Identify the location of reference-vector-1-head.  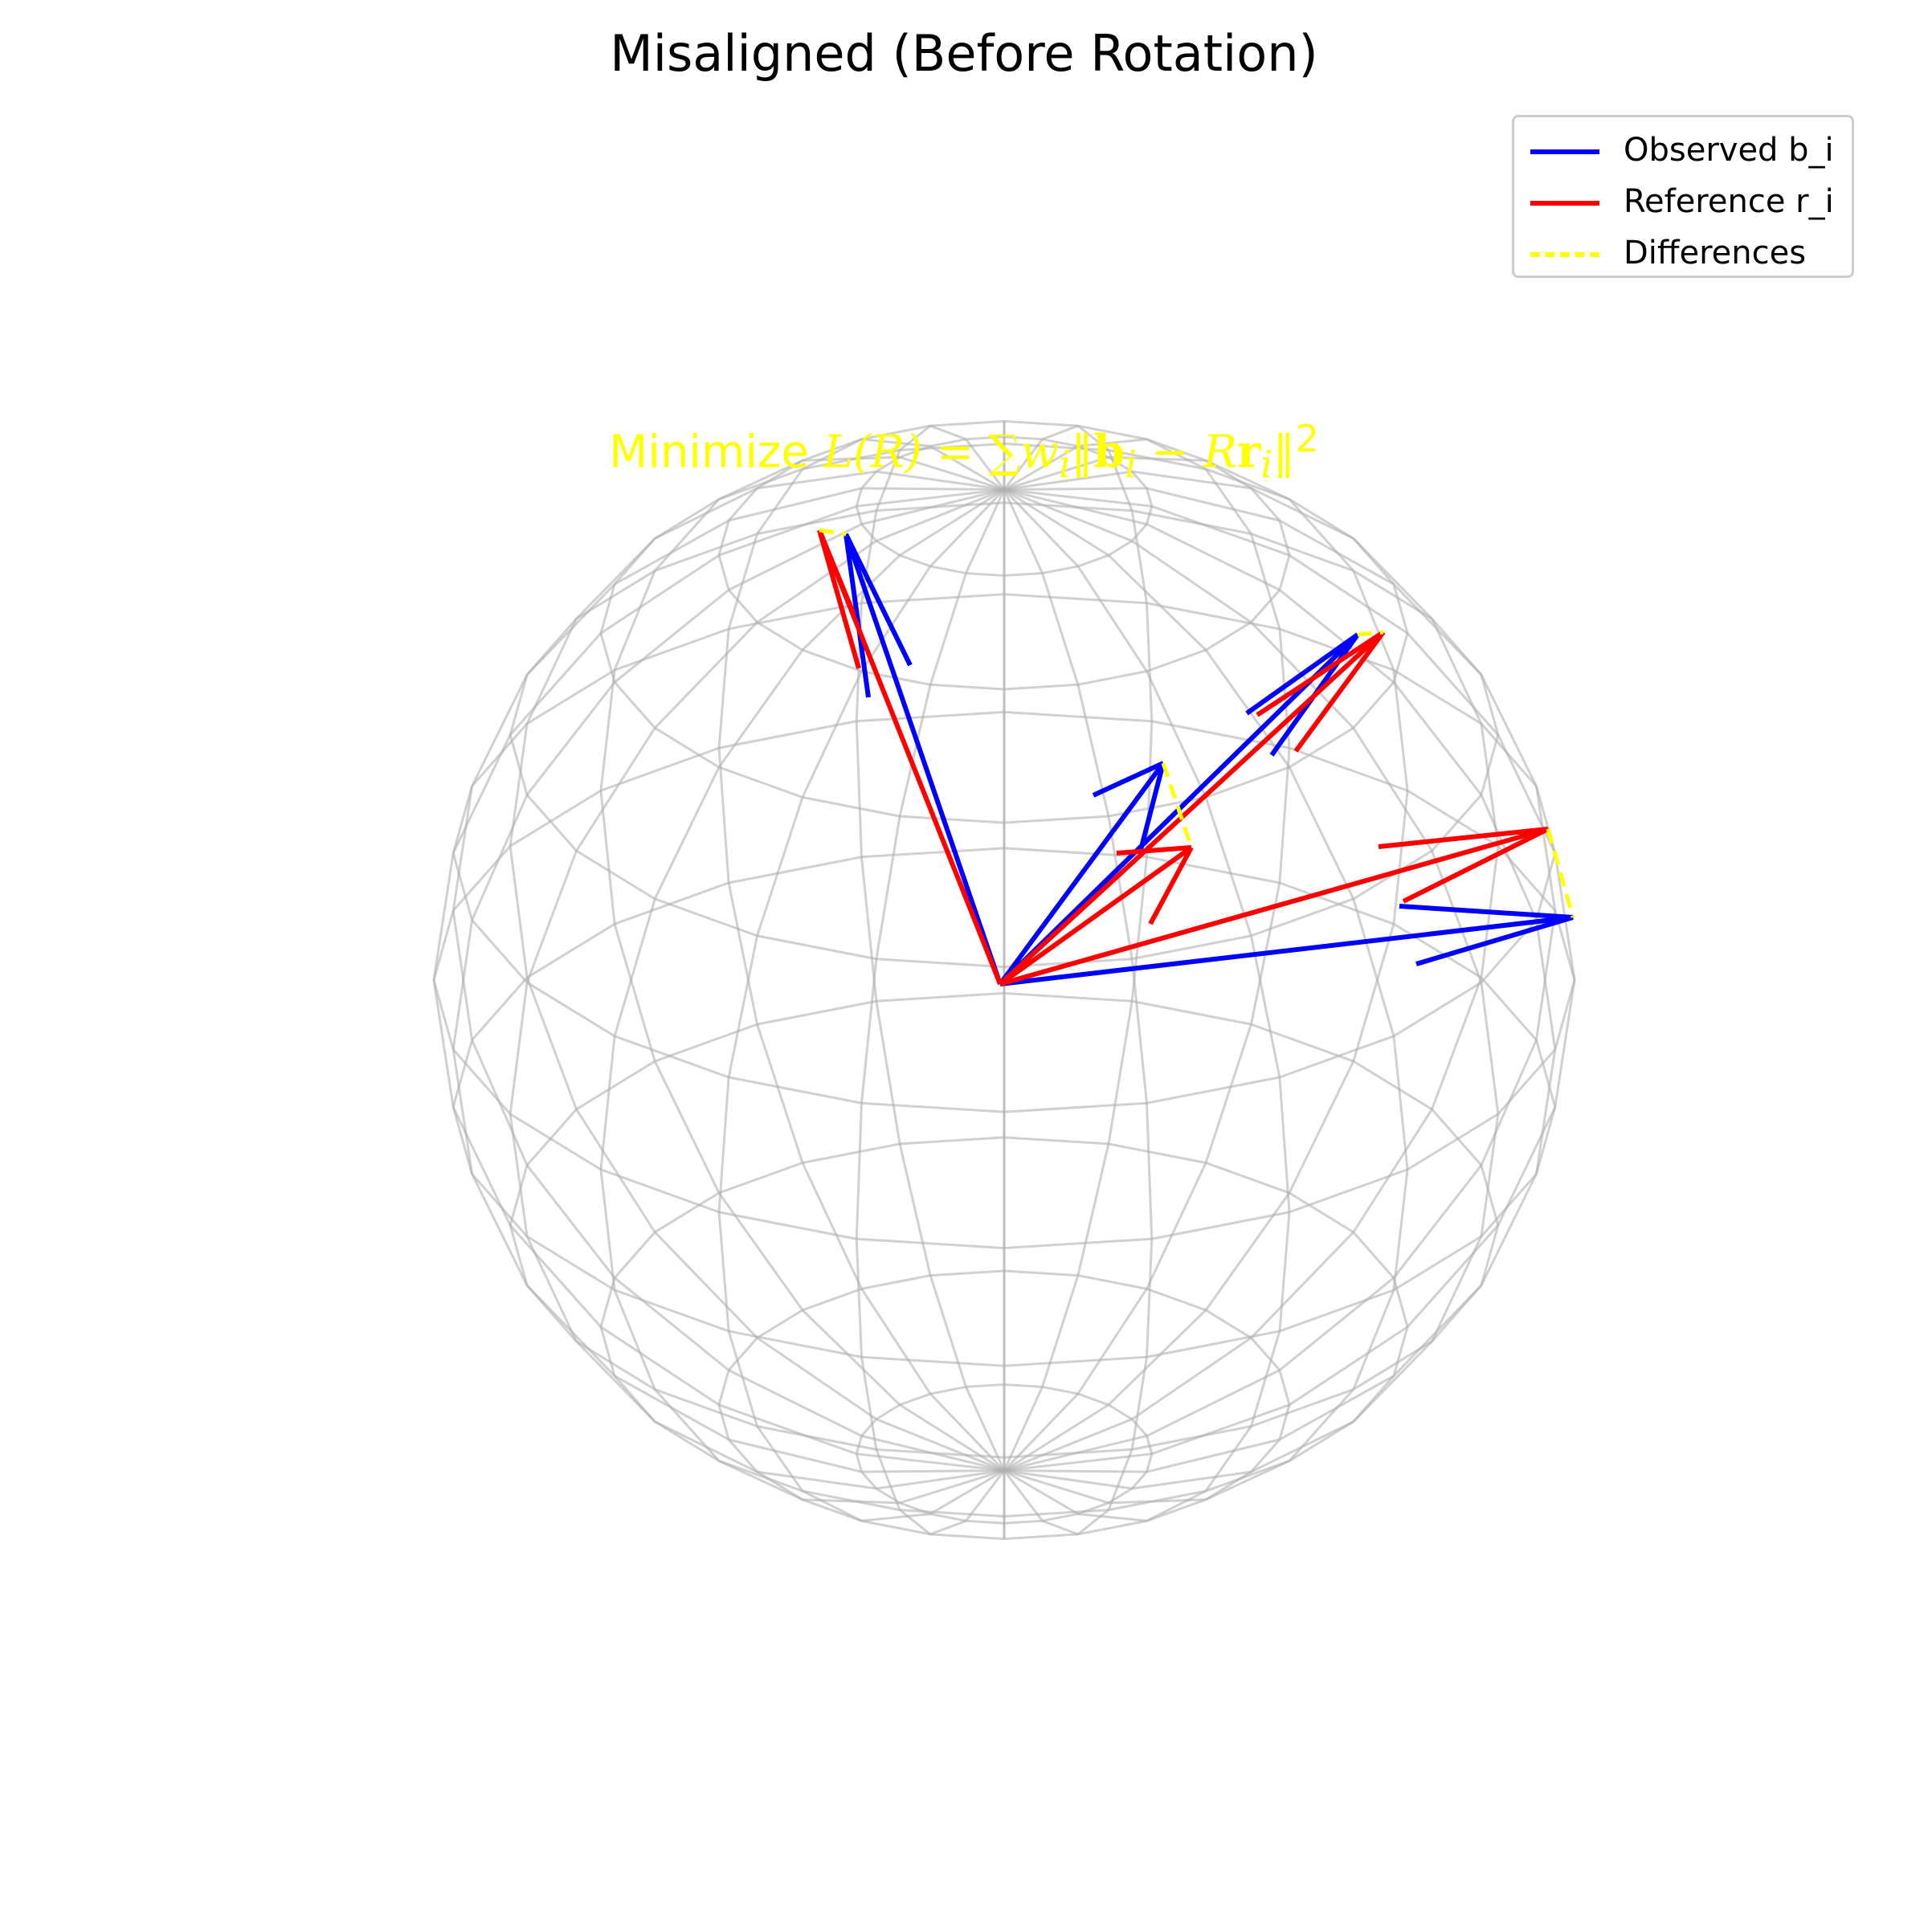
(837, 572).